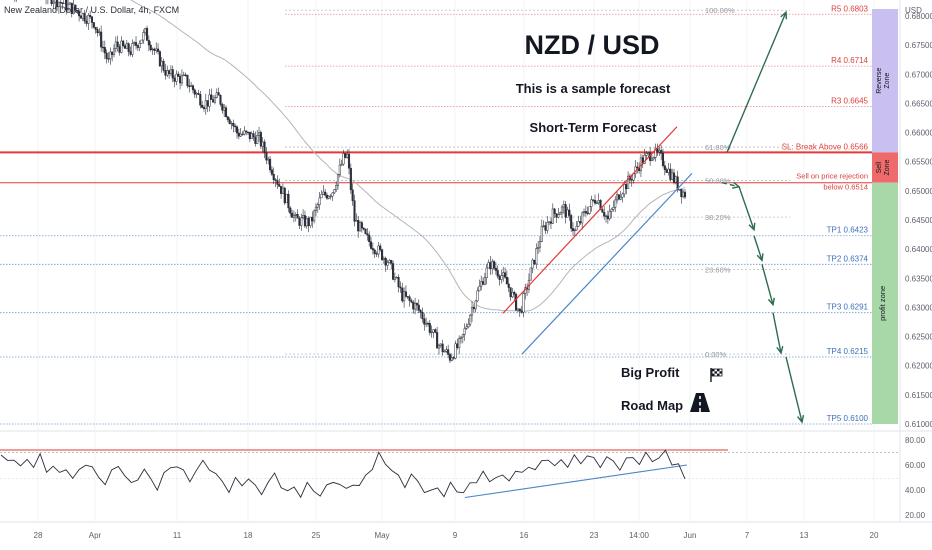 This screenshot has height=550, width=932. Describe the element at coordinates (763, 217) in the screenshot. I see `forecast-arrows` at that location.